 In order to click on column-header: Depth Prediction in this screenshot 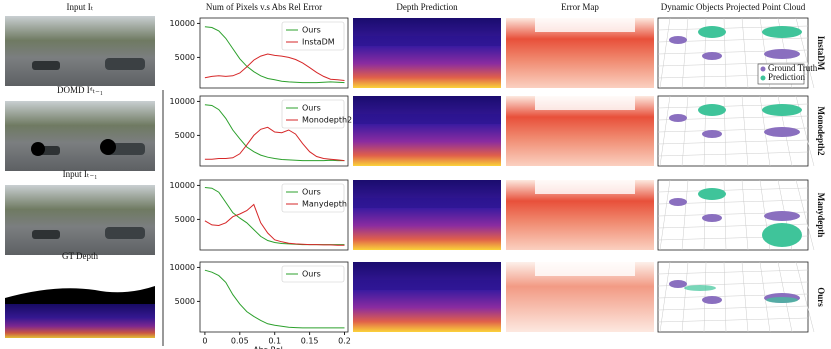, I will do `click(427, 7)`.